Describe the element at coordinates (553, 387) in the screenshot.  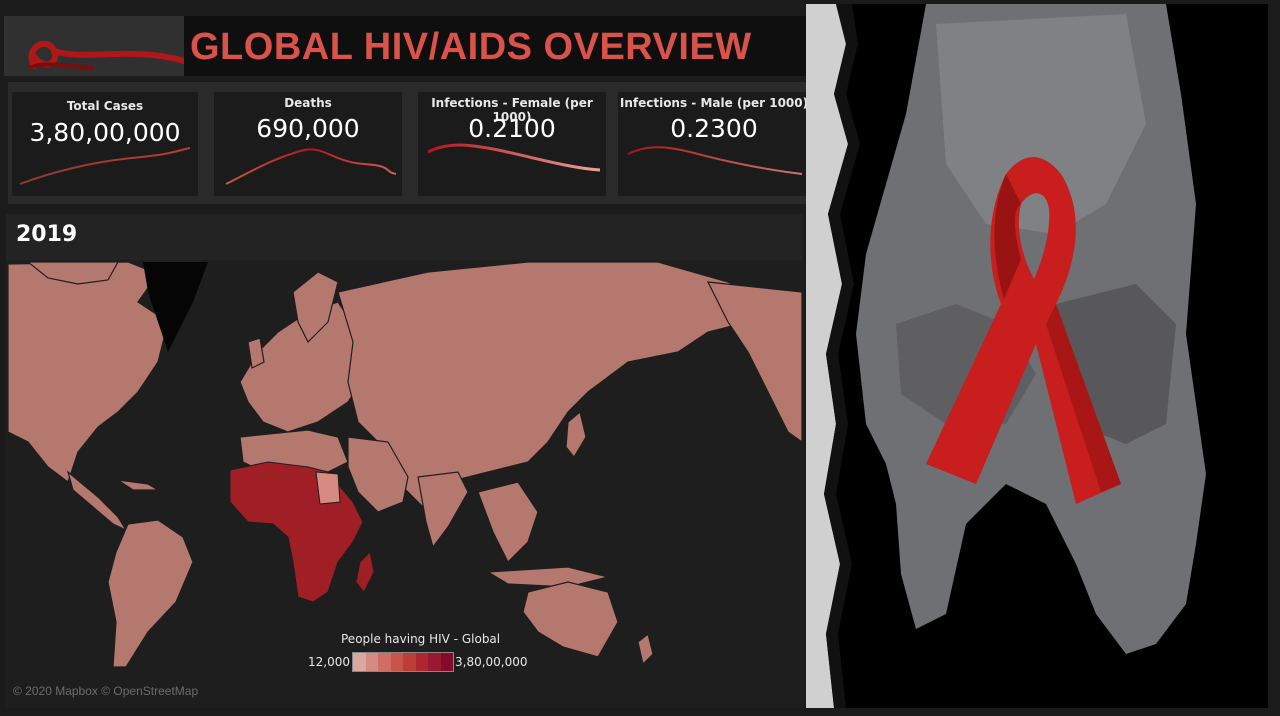
I see `russia-asia` at that location.